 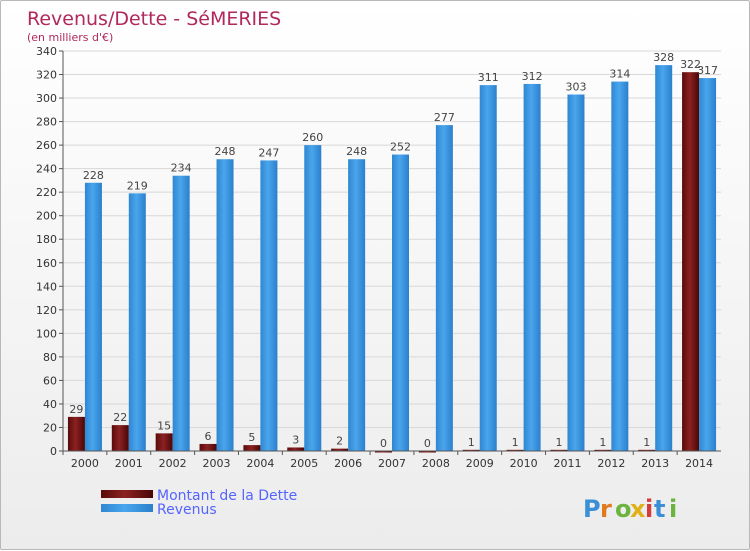 I want to click on data-label: 328, so click(x=663, y=57).